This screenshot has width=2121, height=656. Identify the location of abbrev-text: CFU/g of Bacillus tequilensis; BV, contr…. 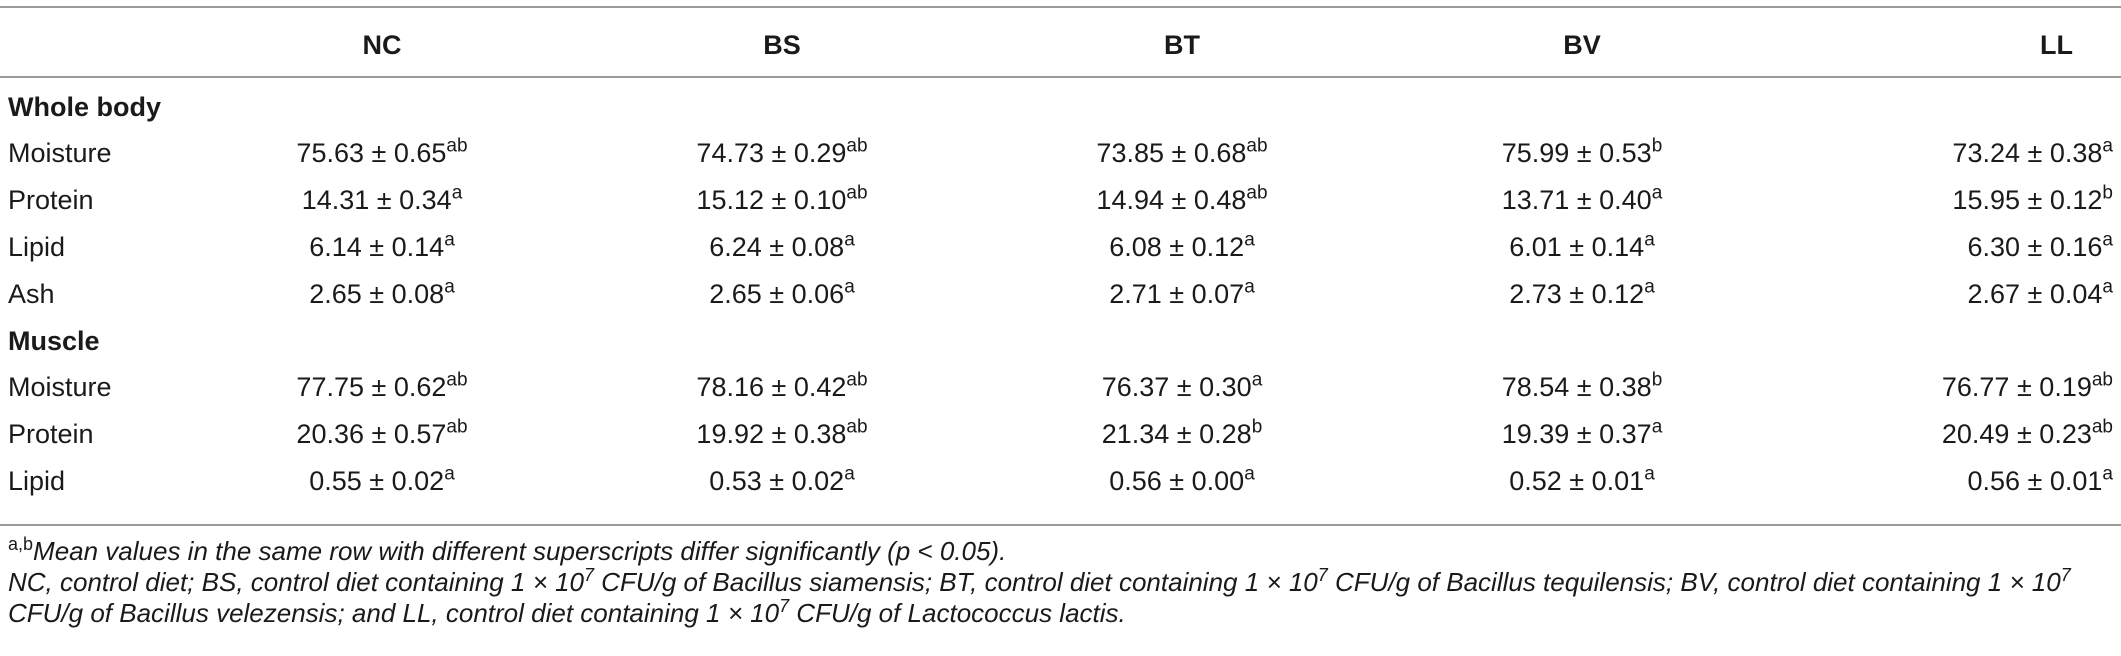
(1694, 582).